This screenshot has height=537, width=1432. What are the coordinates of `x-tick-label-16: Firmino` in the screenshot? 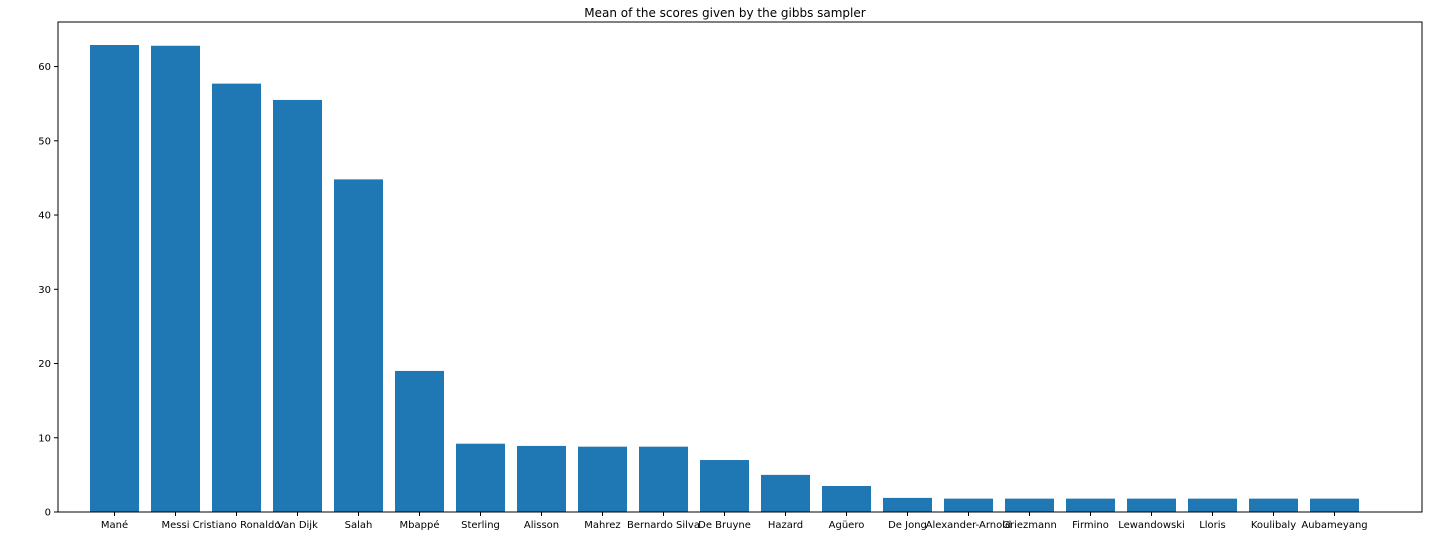 It's located at (1090, 525).